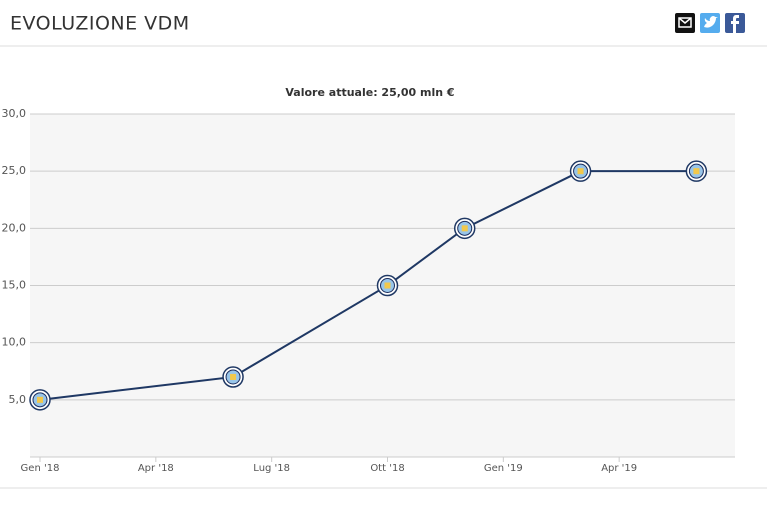 The height and width of the screenshot is (512, 767). Describe the element at coordinates (14, 285) in the screenshot. I see `y-tick-label: 15,0` at that location.